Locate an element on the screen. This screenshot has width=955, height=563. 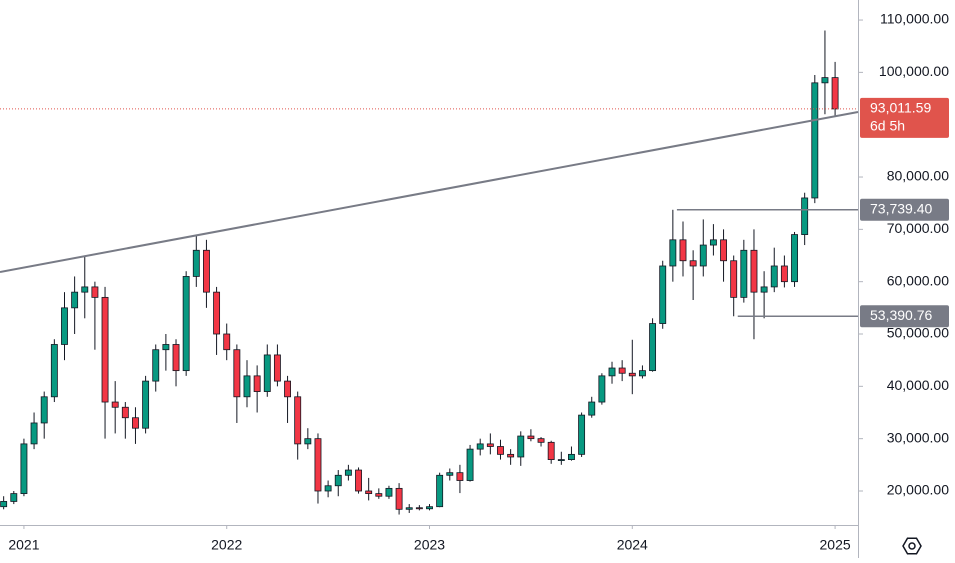
settings-dot is located at coordinates (912, 546).